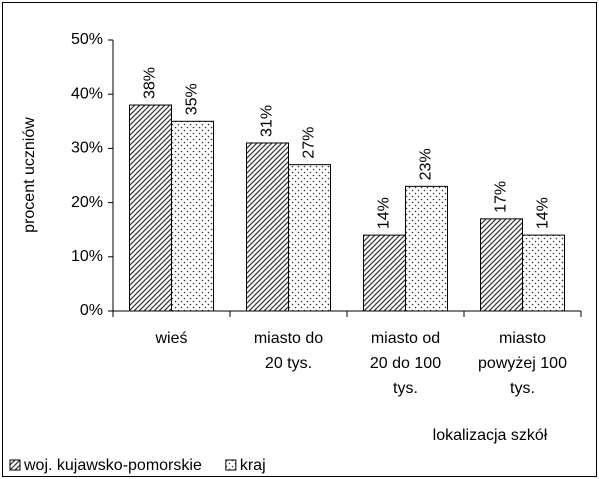 This screenshot has width=599, height=479. I want to click on y-tick-label: 0%, so click(91, 310).